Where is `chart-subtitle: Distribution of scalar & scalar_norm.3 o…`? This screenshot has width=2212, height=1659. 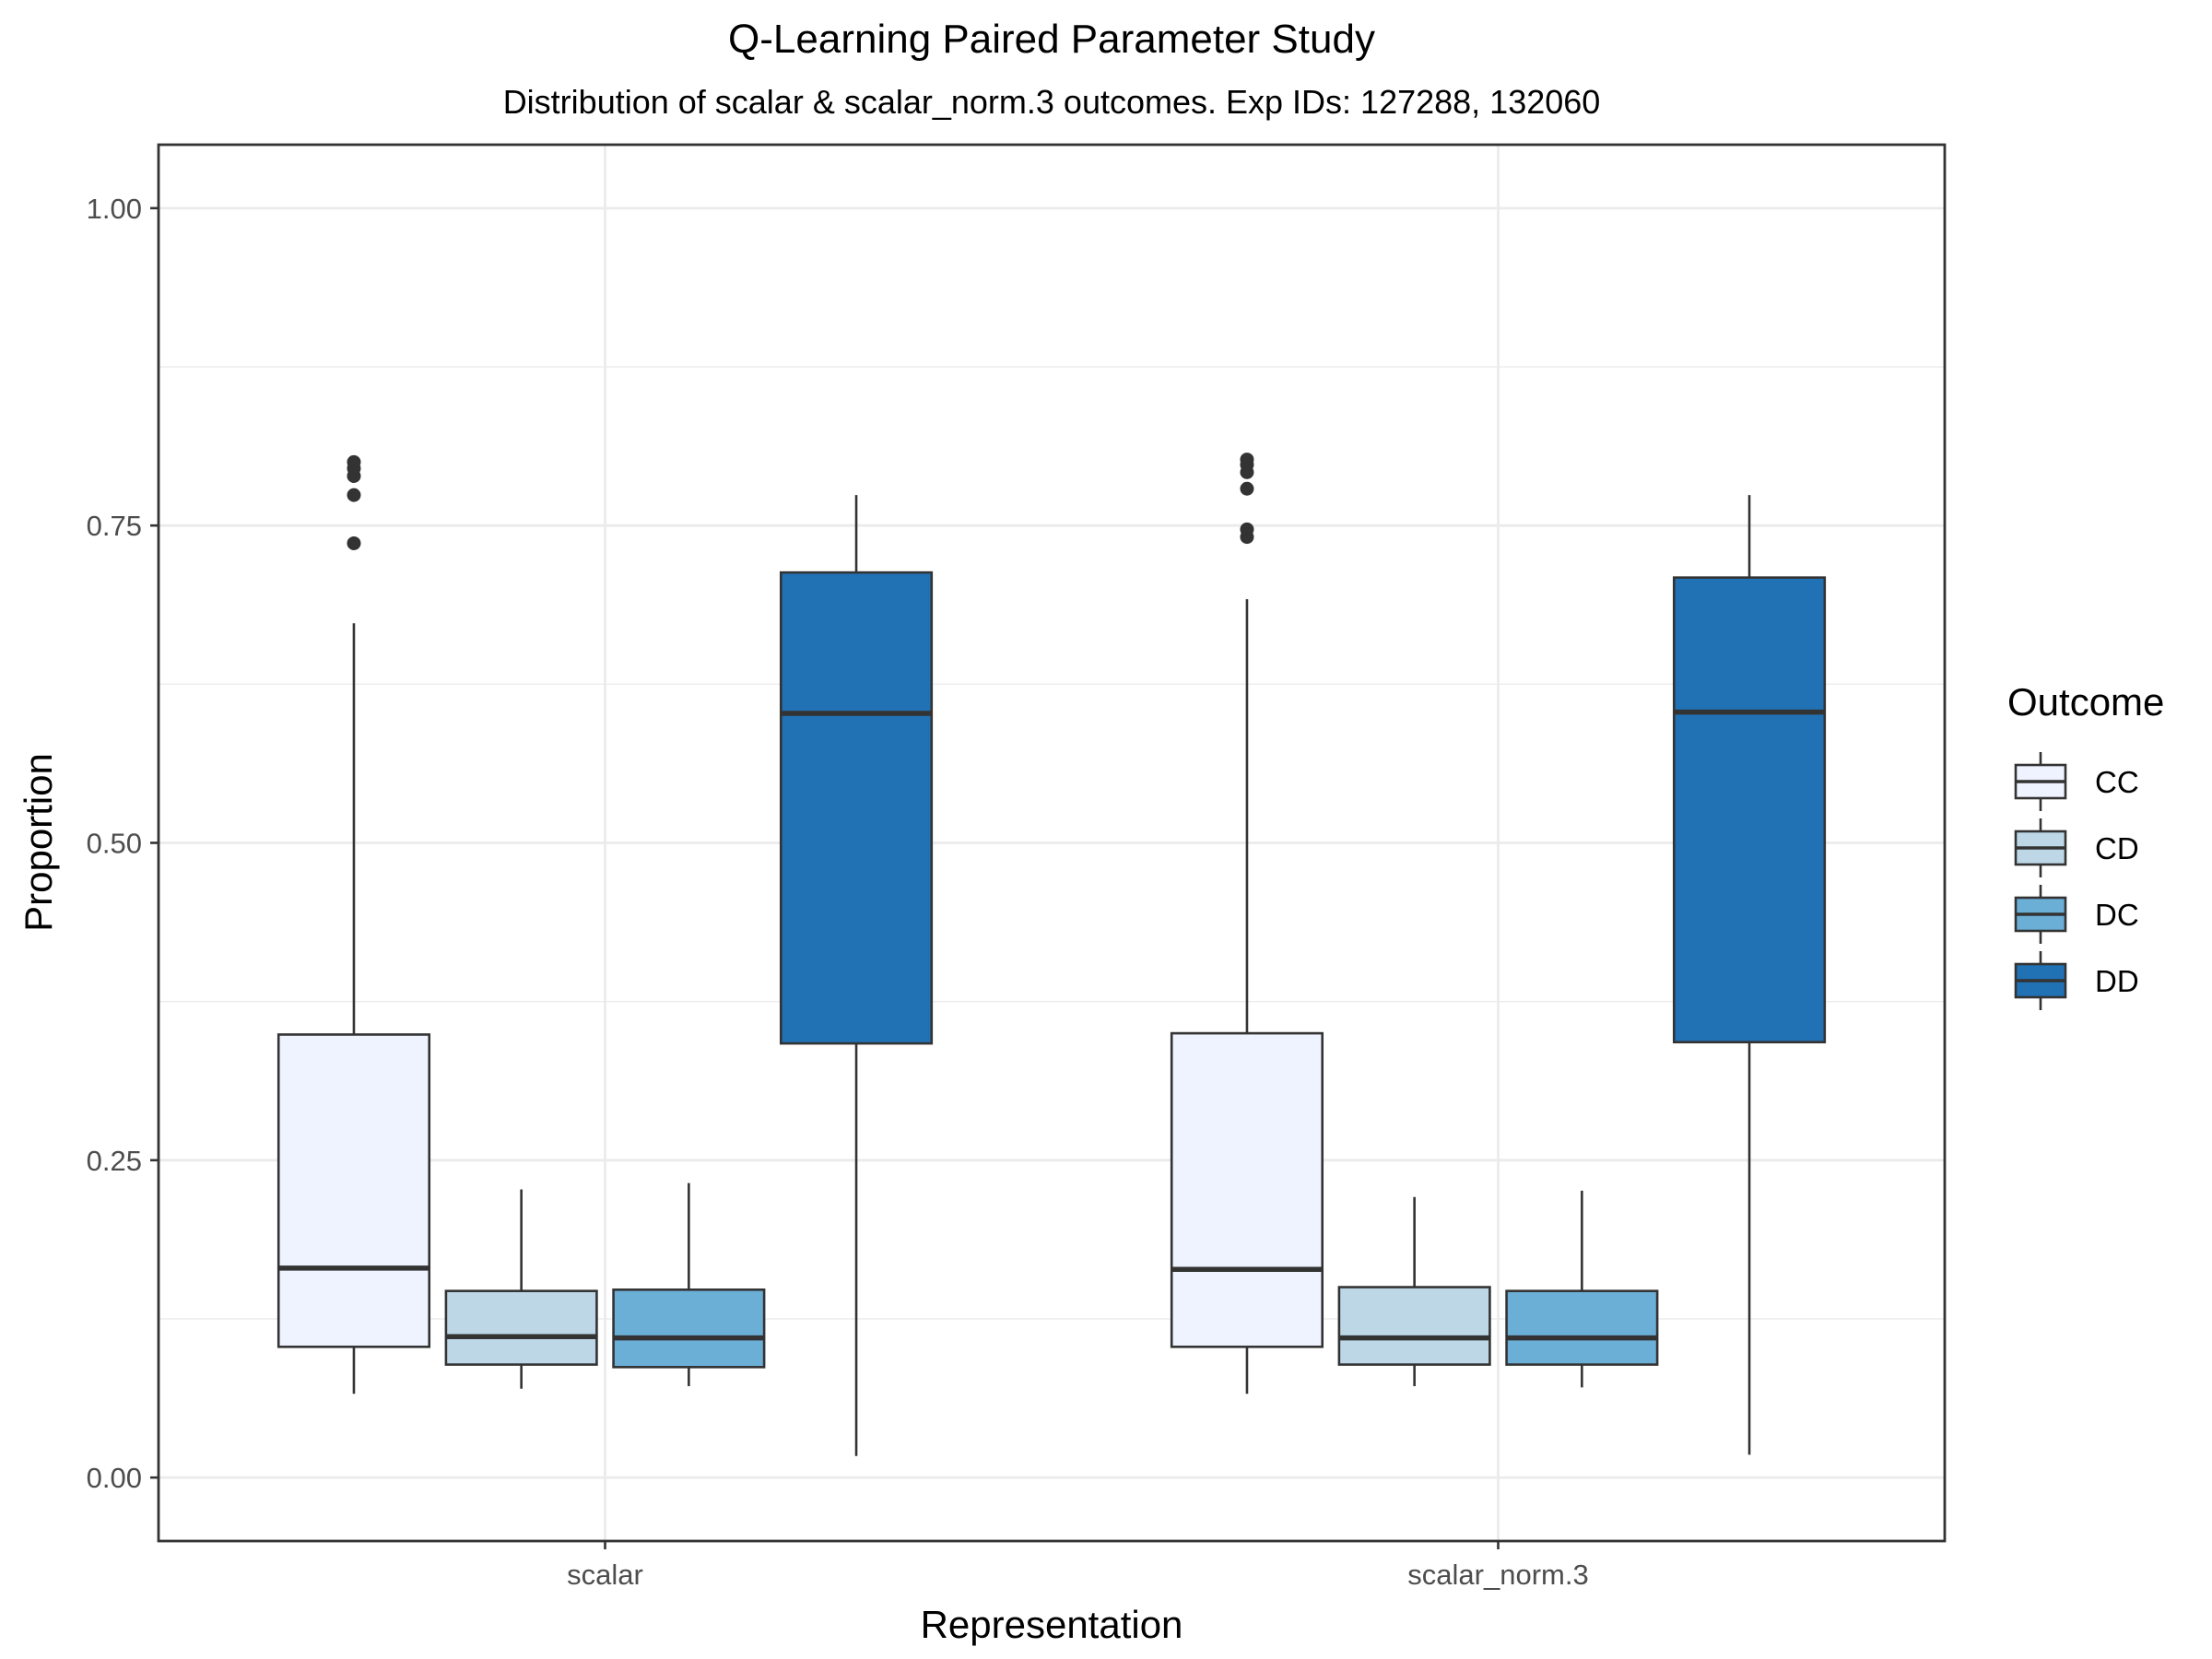
chart-subtitle: Distribution of scalar & scalar_norm.3 o… is located at coordinates (1052, 102).